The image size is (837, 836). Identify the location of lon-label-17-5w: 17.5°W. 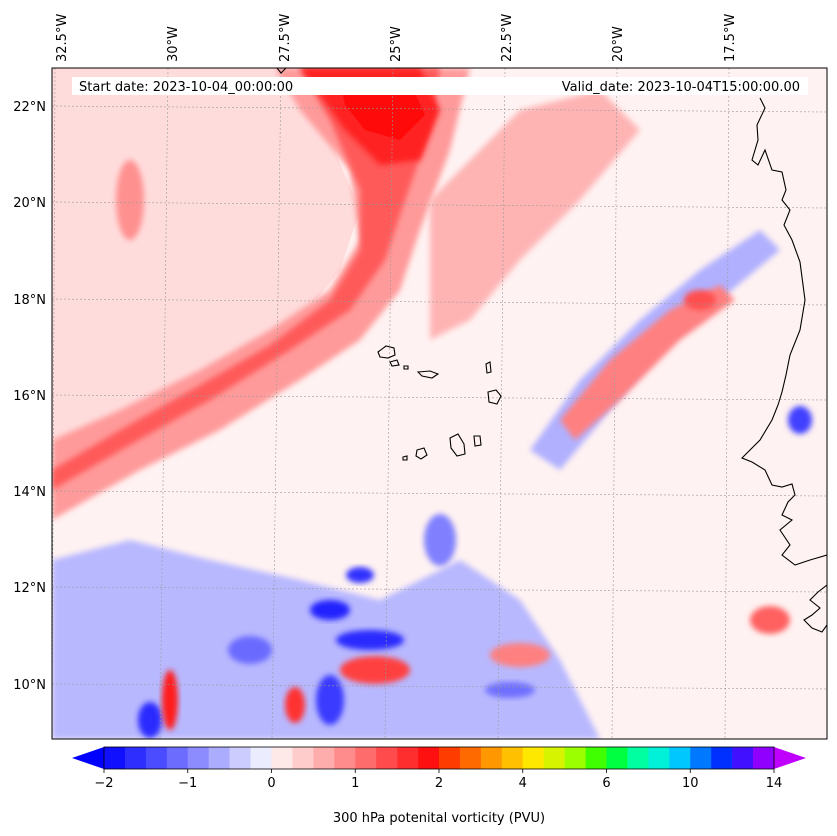
(730, 38).